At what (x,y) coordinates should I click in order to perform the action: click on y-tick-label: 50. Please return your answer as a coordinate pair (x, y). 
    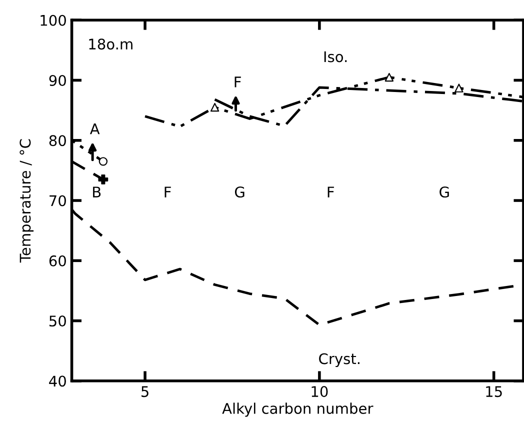
    Looking at the image, I should click on (57, 321).